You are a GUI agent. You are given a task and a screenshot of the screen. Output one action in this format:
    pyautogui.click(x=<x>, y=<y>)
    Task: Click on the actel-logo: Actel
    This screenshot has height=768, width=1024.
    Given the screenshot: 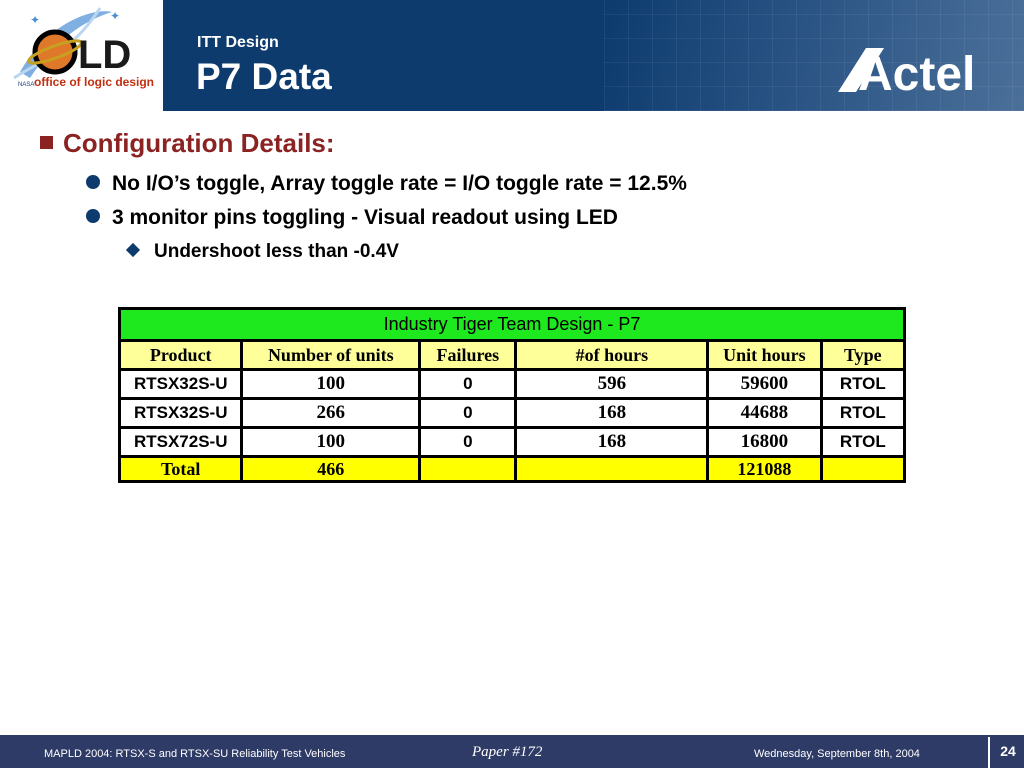 What is the action you would take?
    pyautogui.click(x=921, y=72)
    